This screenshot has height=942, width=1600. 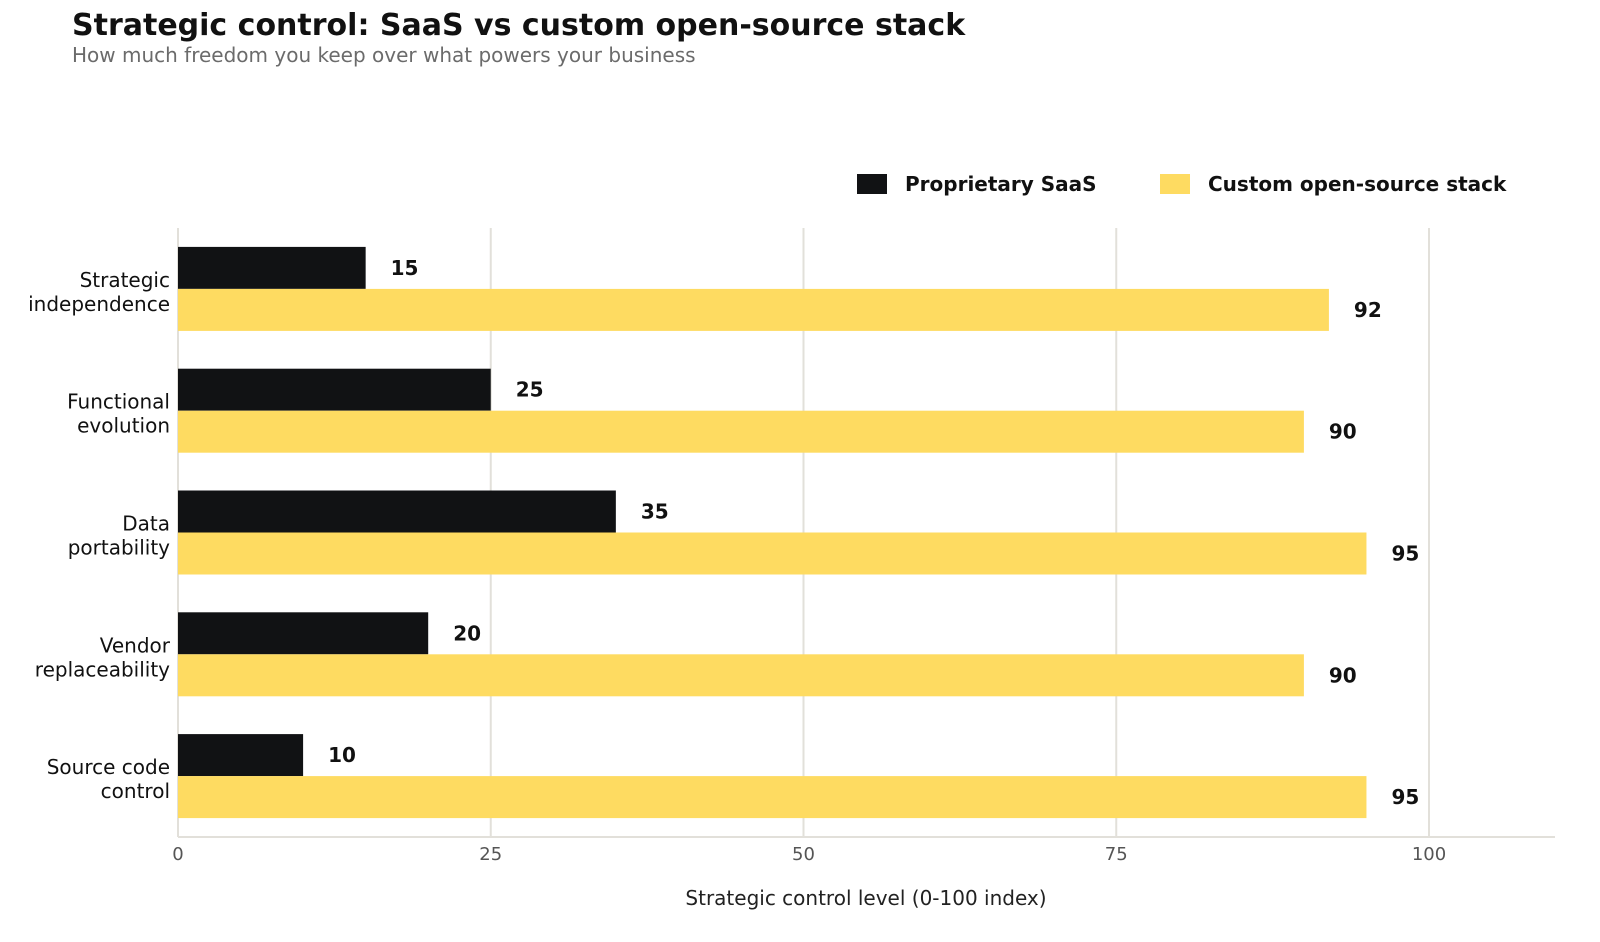 What do you see at coordinates (119, 548) in the screenshot?
I see `category-label-line: portability` at bounding box center [119, 548].